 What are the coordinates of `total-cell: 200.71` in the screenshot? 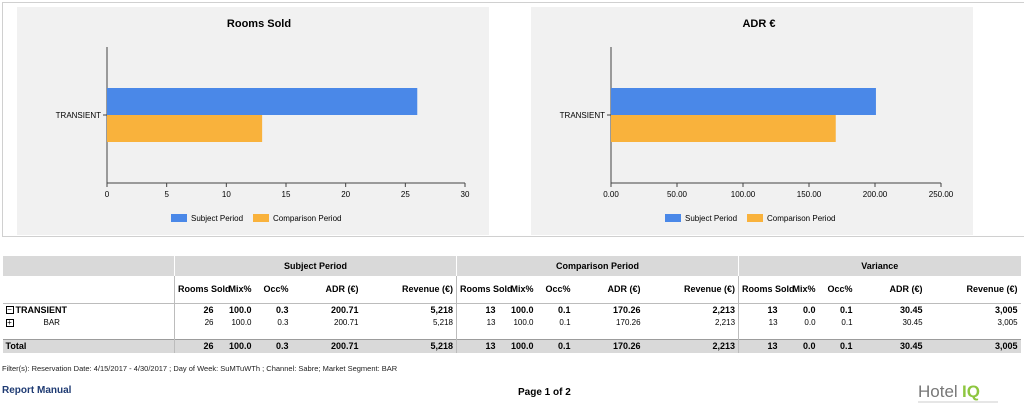 It's located at (326, 345).